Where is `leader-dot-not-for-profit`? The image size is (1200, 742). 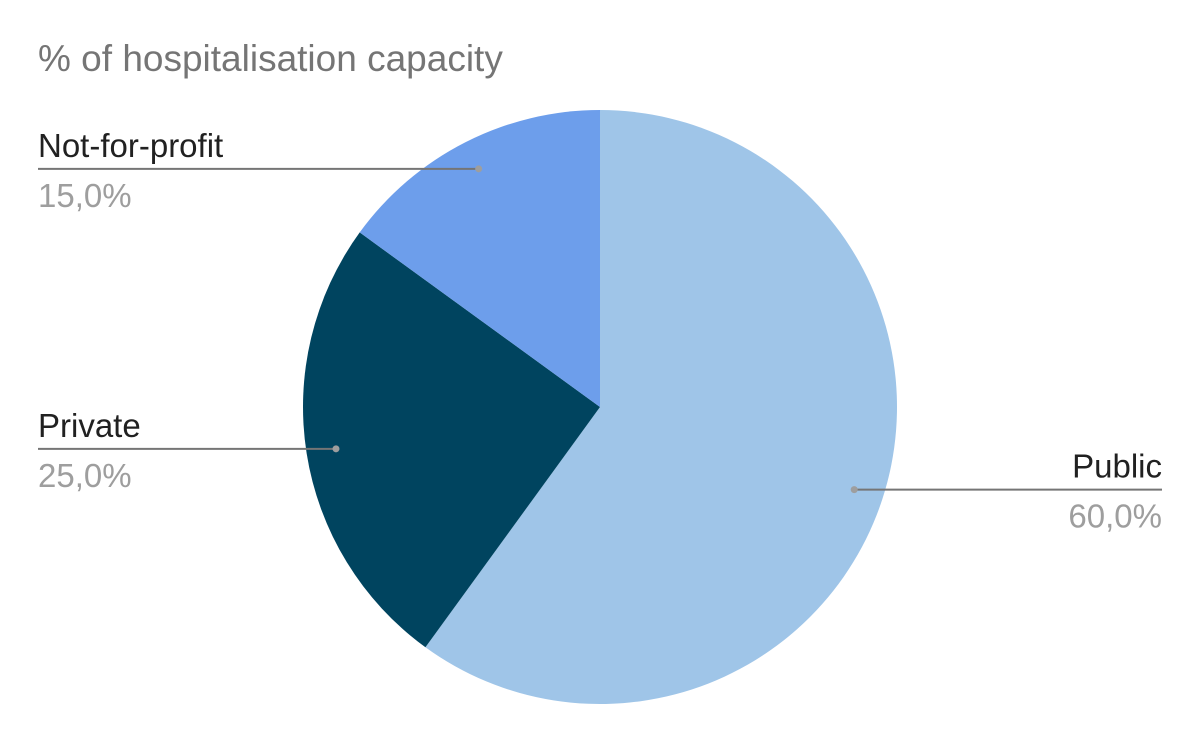 leader-dot-not-for-profit is located at coordinates (479, 169).